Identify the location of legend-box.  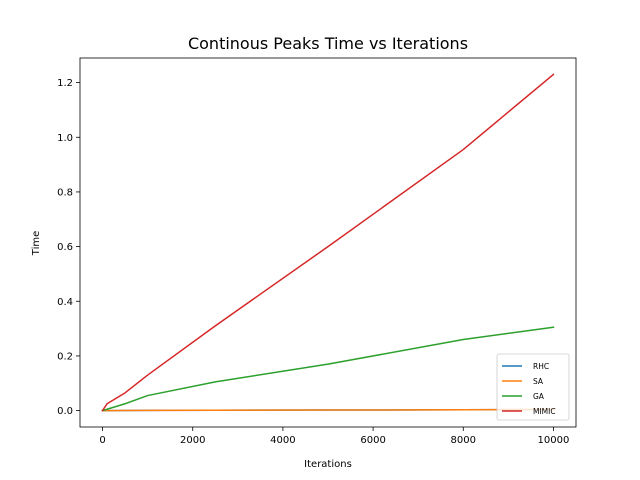
(533, 387).